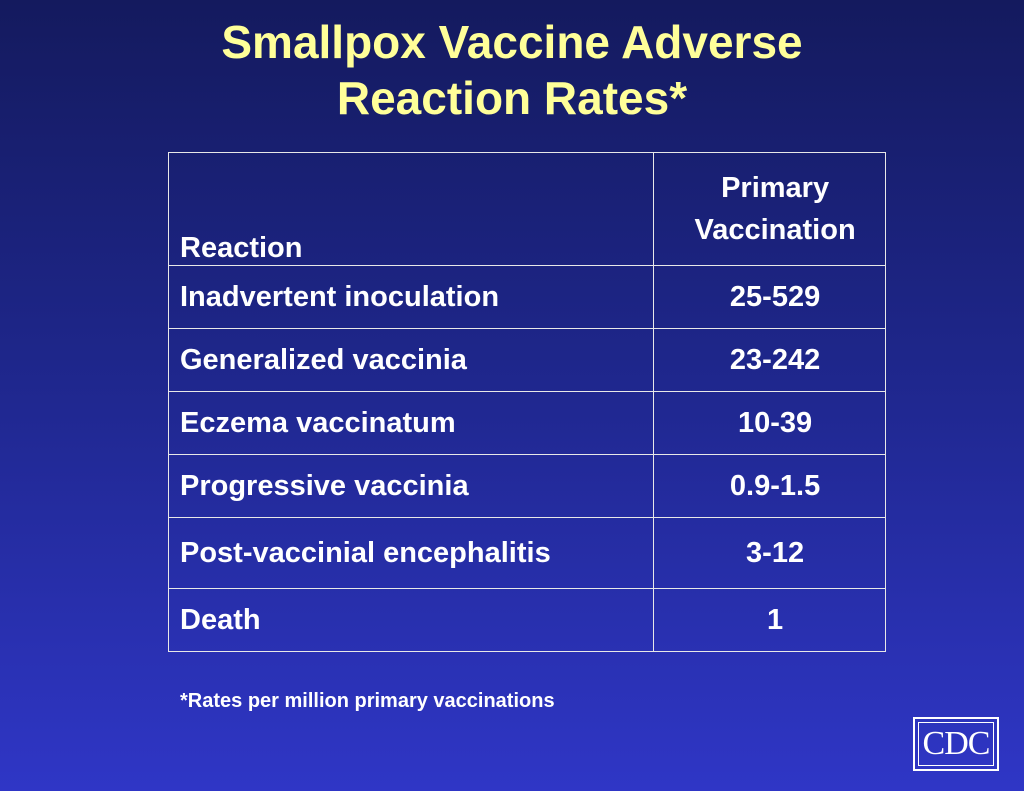 This screenshot has width=1024, height=791. What do you see at coordinates (512, 70) in the screenshot?
I see `slide-title: Smallpox Vaccine Adverse Reaction Rates*` at bounding box center [512, 70].